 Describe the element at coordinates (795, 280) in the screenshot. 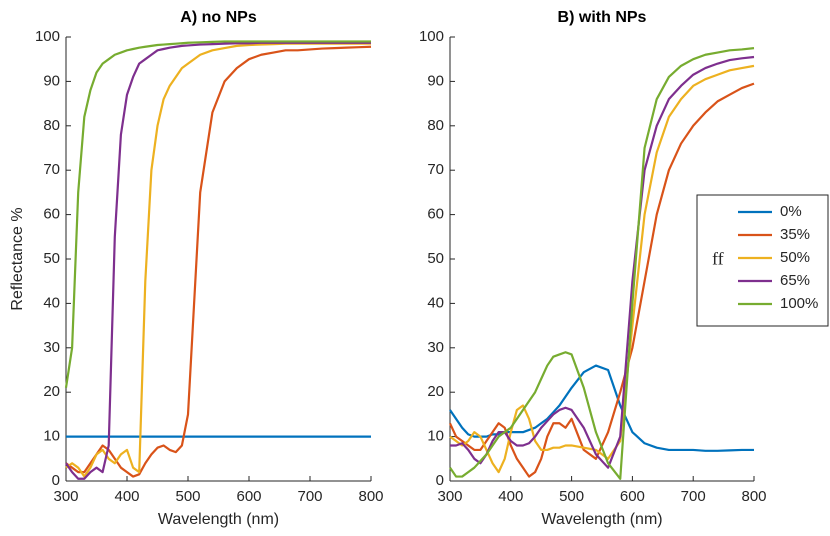

I see `legend-label: 65%` at that location.